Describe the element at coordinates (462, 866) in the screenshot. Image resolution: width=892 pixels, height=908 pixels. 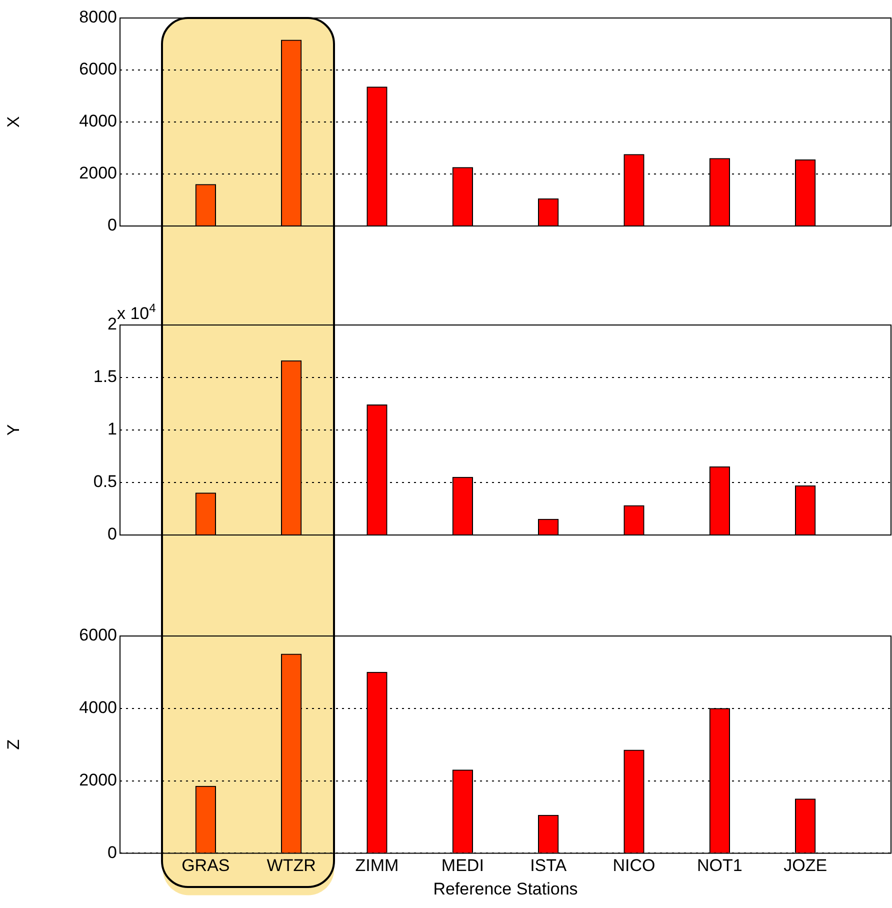
I see `x-tick-label: MEDI` at that location.